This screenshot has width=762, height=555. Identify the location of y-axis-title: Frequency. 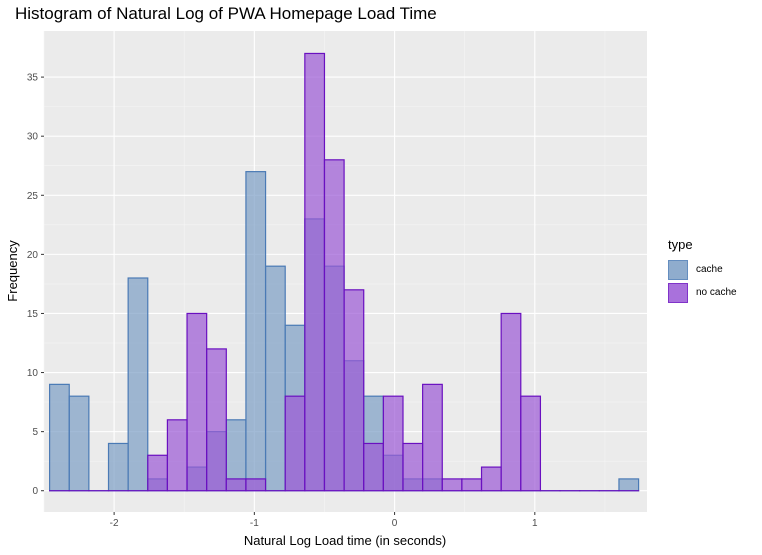
(12, 271).